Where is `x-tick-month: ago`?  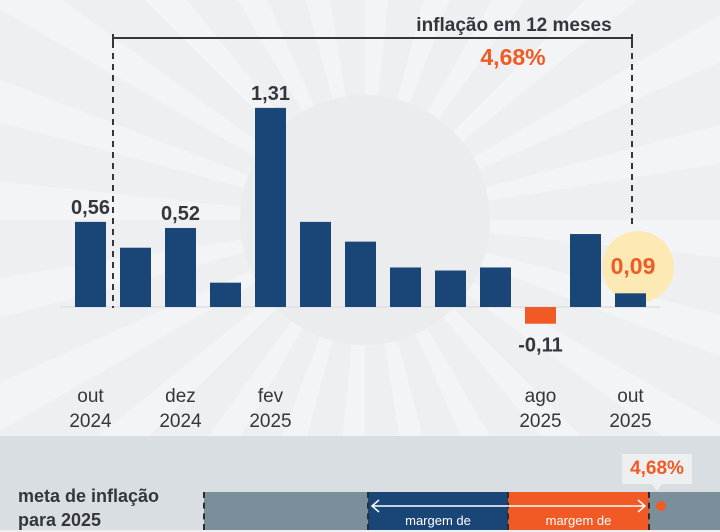
x-tick-month: ago is located at coordinates (541, 396).